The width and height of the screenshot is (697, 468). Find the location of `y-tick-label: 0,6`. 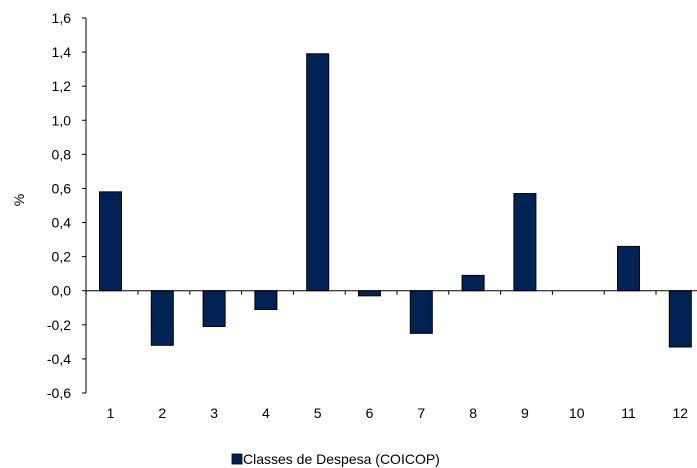

y-tick-label: 0,6 is located at coordinates (62, 188).